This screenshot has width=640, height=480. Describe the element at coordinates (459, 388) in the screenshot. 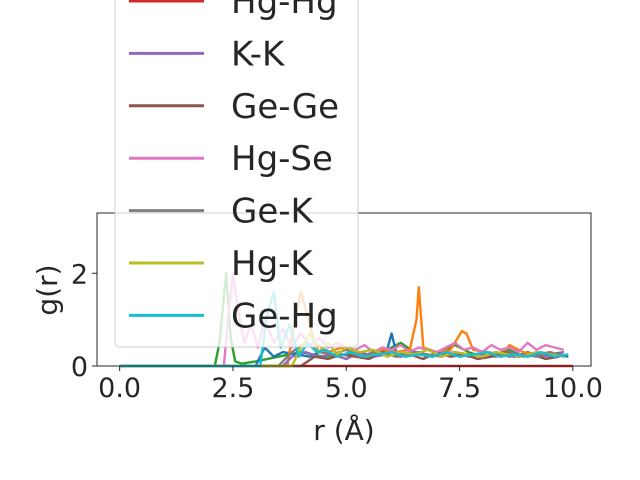

I see `x-tick-label: 7.5` at that location.